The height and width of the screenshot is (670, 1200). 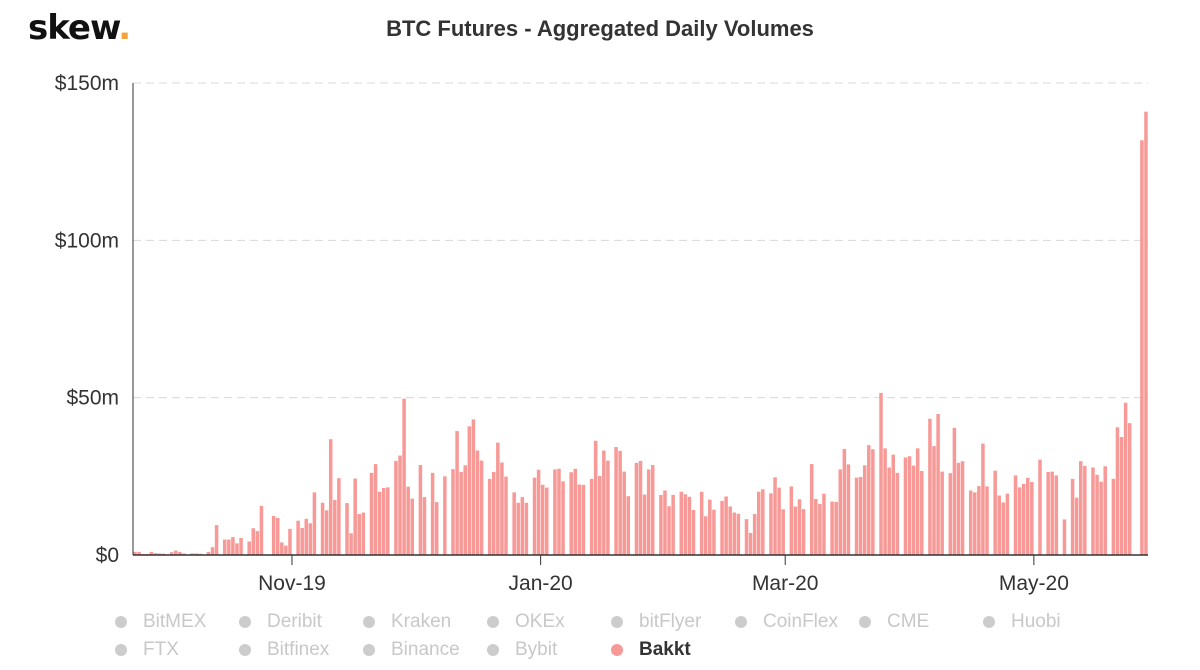 I want to click on legend-label: Binance, so click(x=425, y=649).